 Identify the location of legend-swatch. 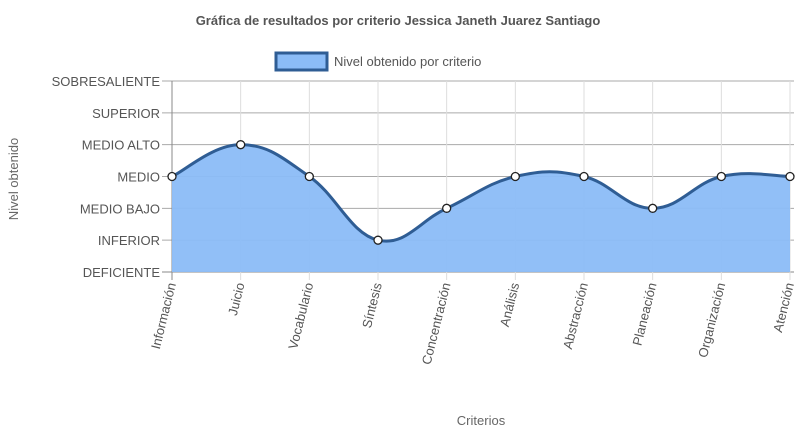
(301, 61).